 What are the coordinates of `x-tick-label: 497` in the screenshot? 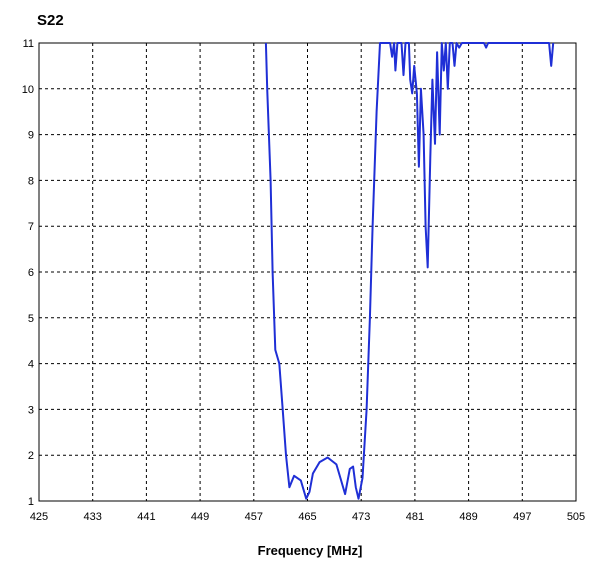 It's located at (522, 517).